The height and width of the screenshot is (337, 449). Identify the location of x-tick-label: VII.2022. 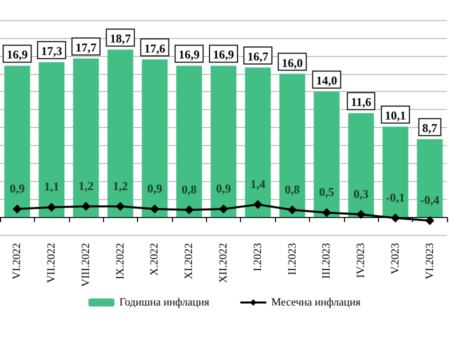
(52, 263).